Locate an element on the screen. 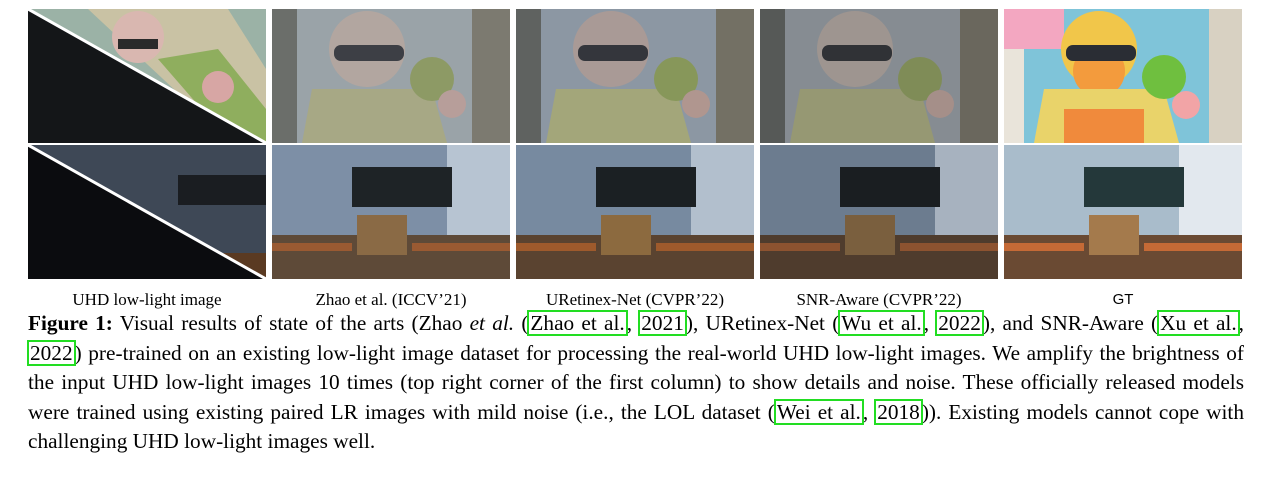 The image size is (1272, 498). uhd-low-light-mural-image is located at coordinates (147, 76).